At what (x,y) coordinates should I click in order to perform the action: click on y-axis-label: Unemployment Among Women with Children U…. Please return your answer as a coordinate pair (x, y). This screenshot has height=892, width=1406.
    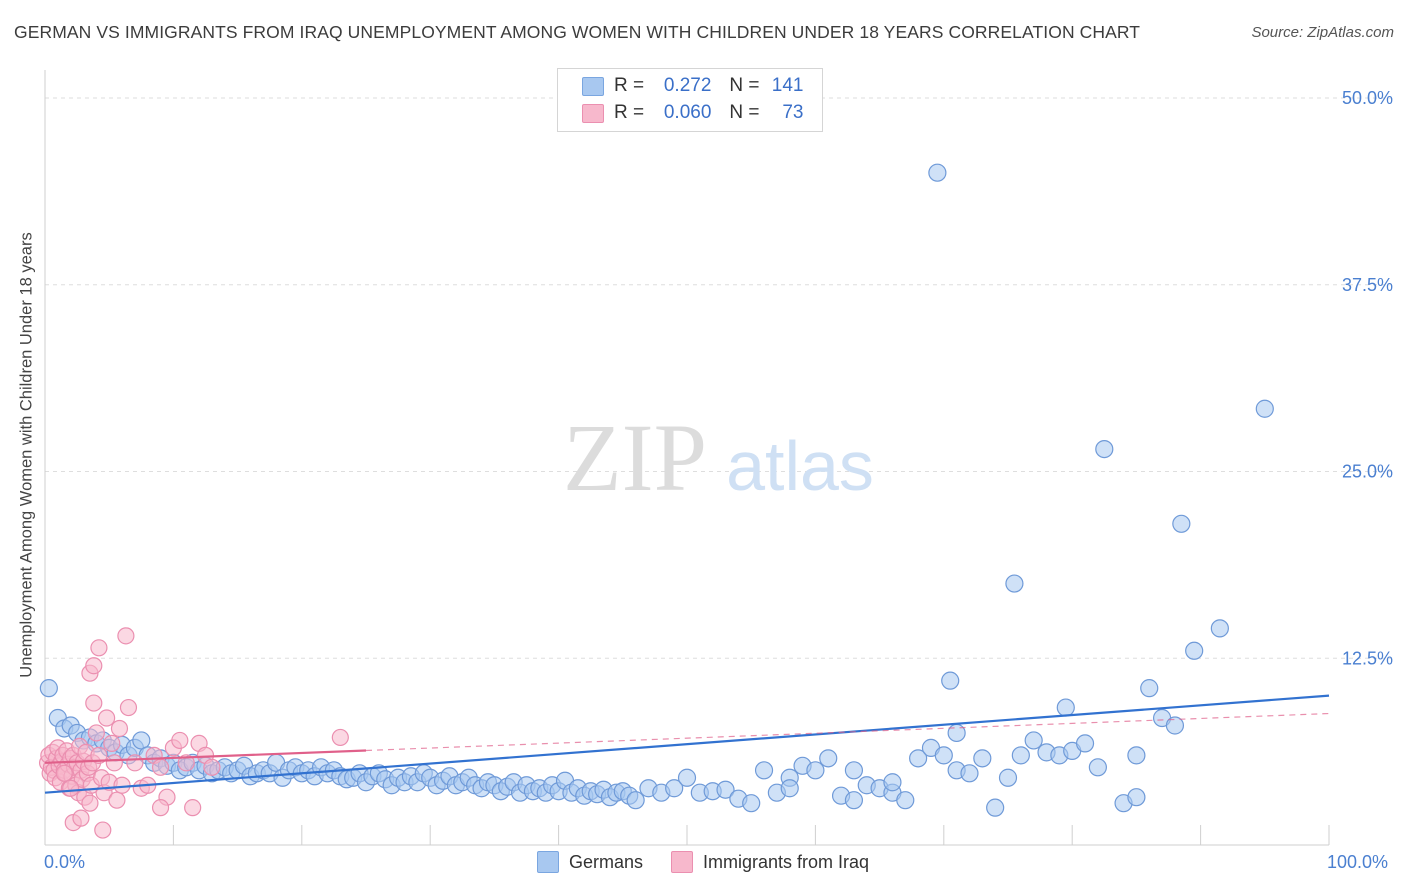
    Looking at the image, I should click on (26, 455).